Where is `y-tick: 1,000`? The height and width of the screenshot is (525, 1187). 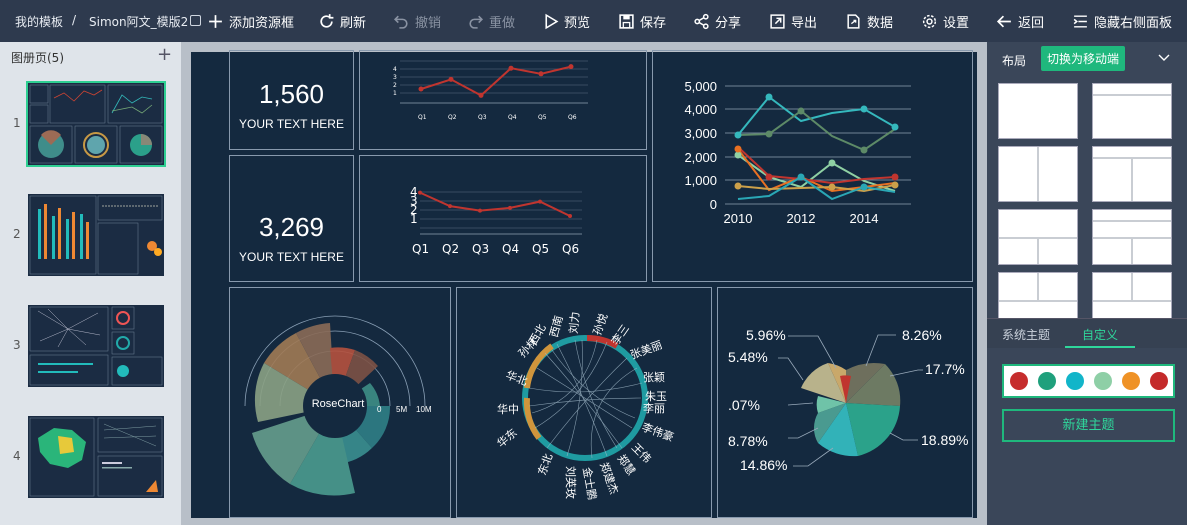
y-tick: 1,000 is located at coordinates (700, 180).